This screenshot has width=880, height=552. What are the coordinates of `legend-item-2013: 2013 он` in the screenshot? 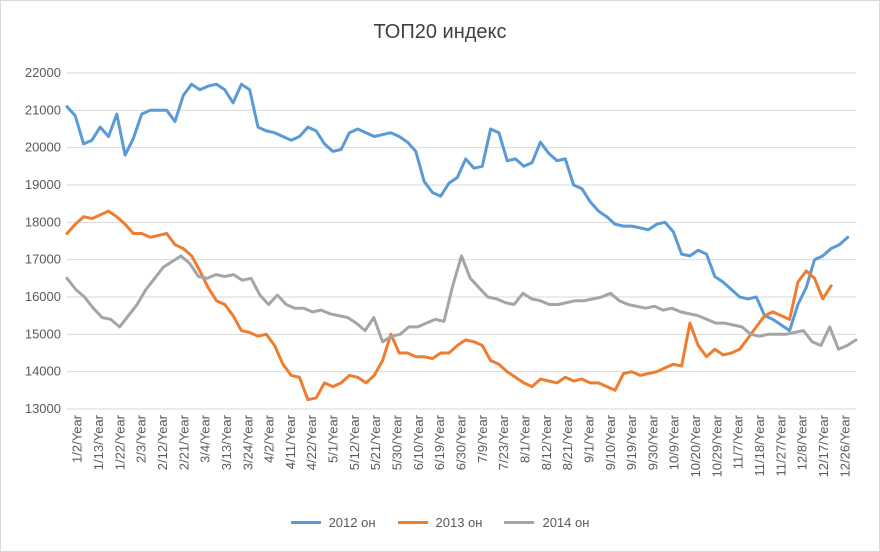 It's located at (440, 522).